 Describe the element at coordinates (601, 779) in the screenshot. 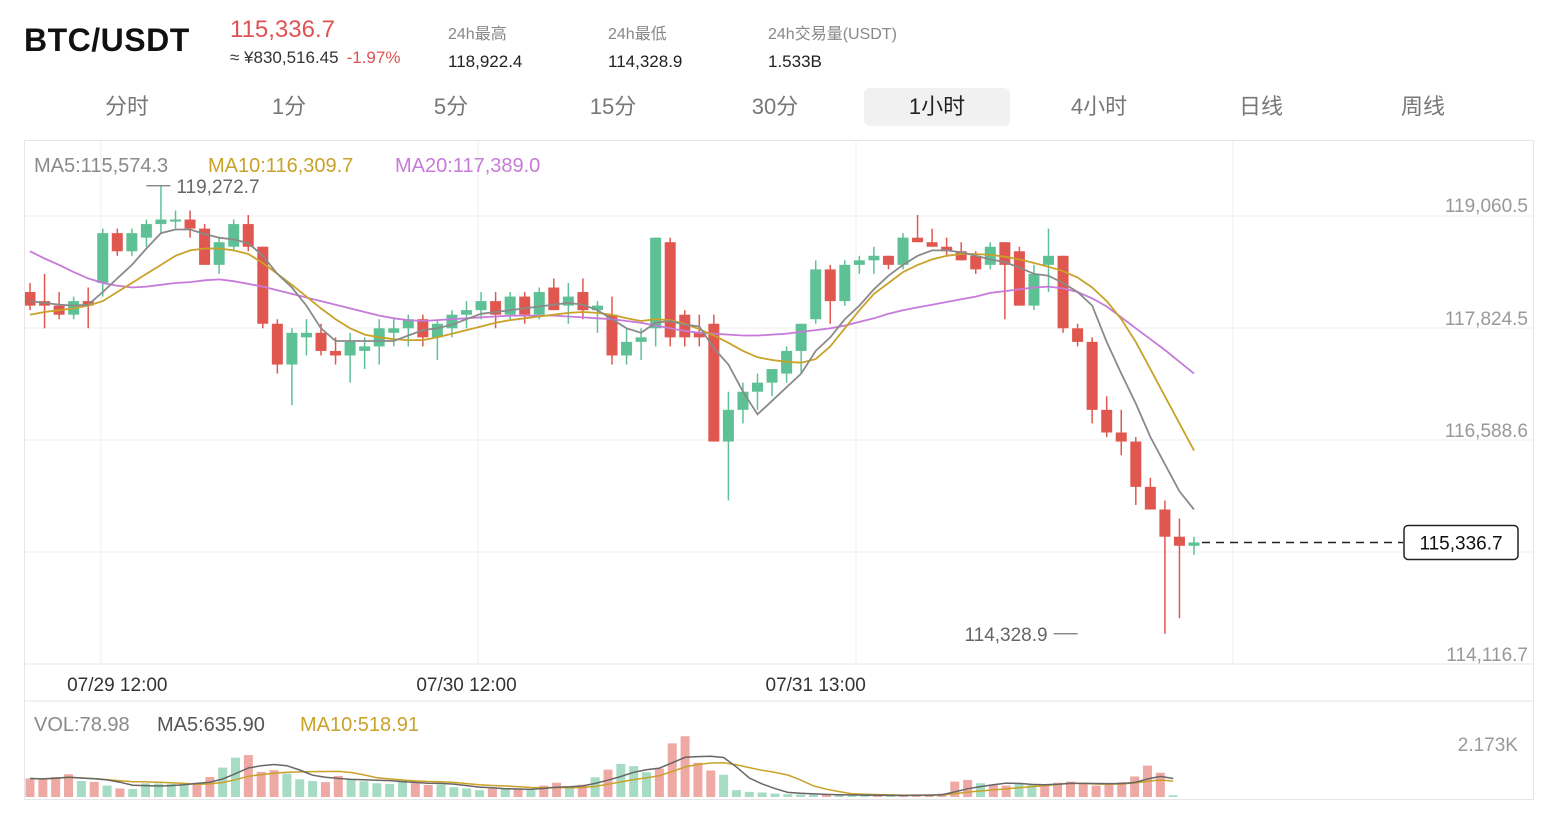

I see `vol-ma10-line` at that location.